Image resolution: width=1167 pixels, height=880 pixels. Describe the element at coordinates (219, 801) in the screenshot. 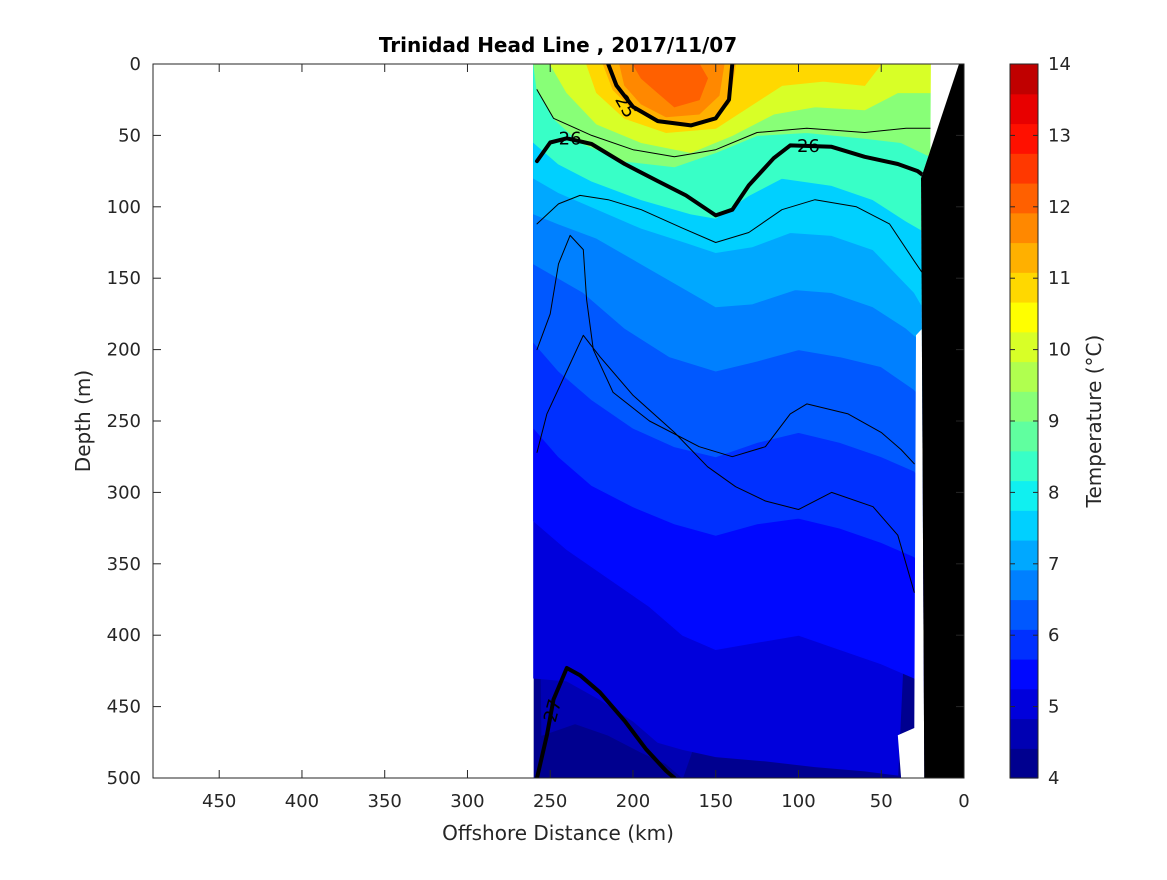

I see `x-tick-label: 450` at that location.